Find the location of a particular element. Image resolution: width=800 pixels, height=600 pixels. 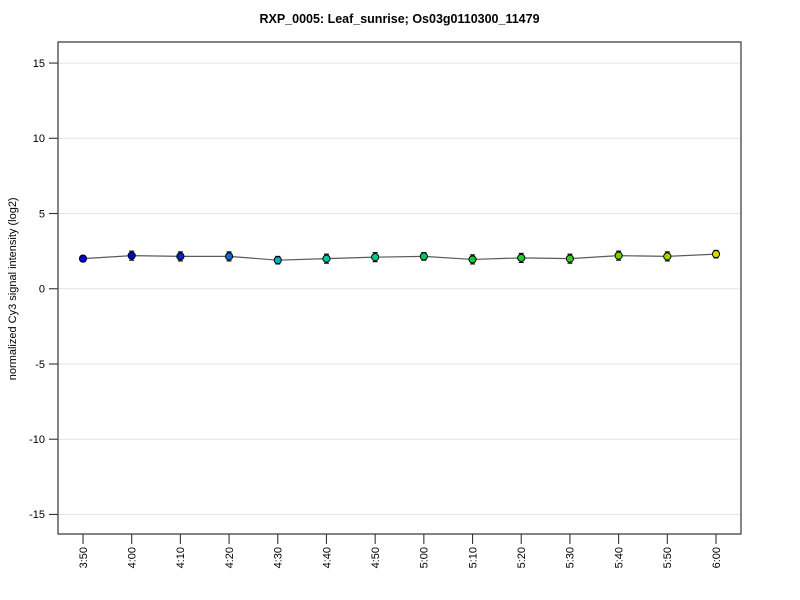

y-tick-label: -5 is located at coordinates (40, 365).